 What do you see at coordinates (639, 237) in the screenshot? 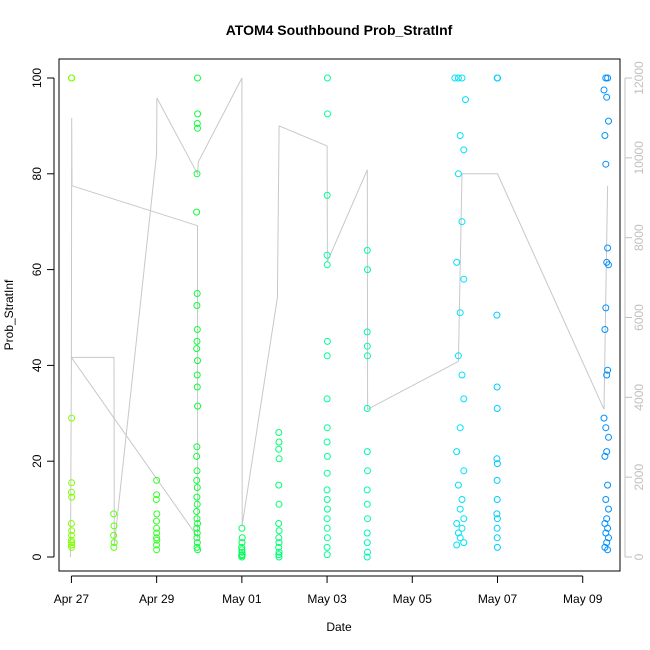
I see `right-y-tick-label: 8000` at bounding box center [639, 237].